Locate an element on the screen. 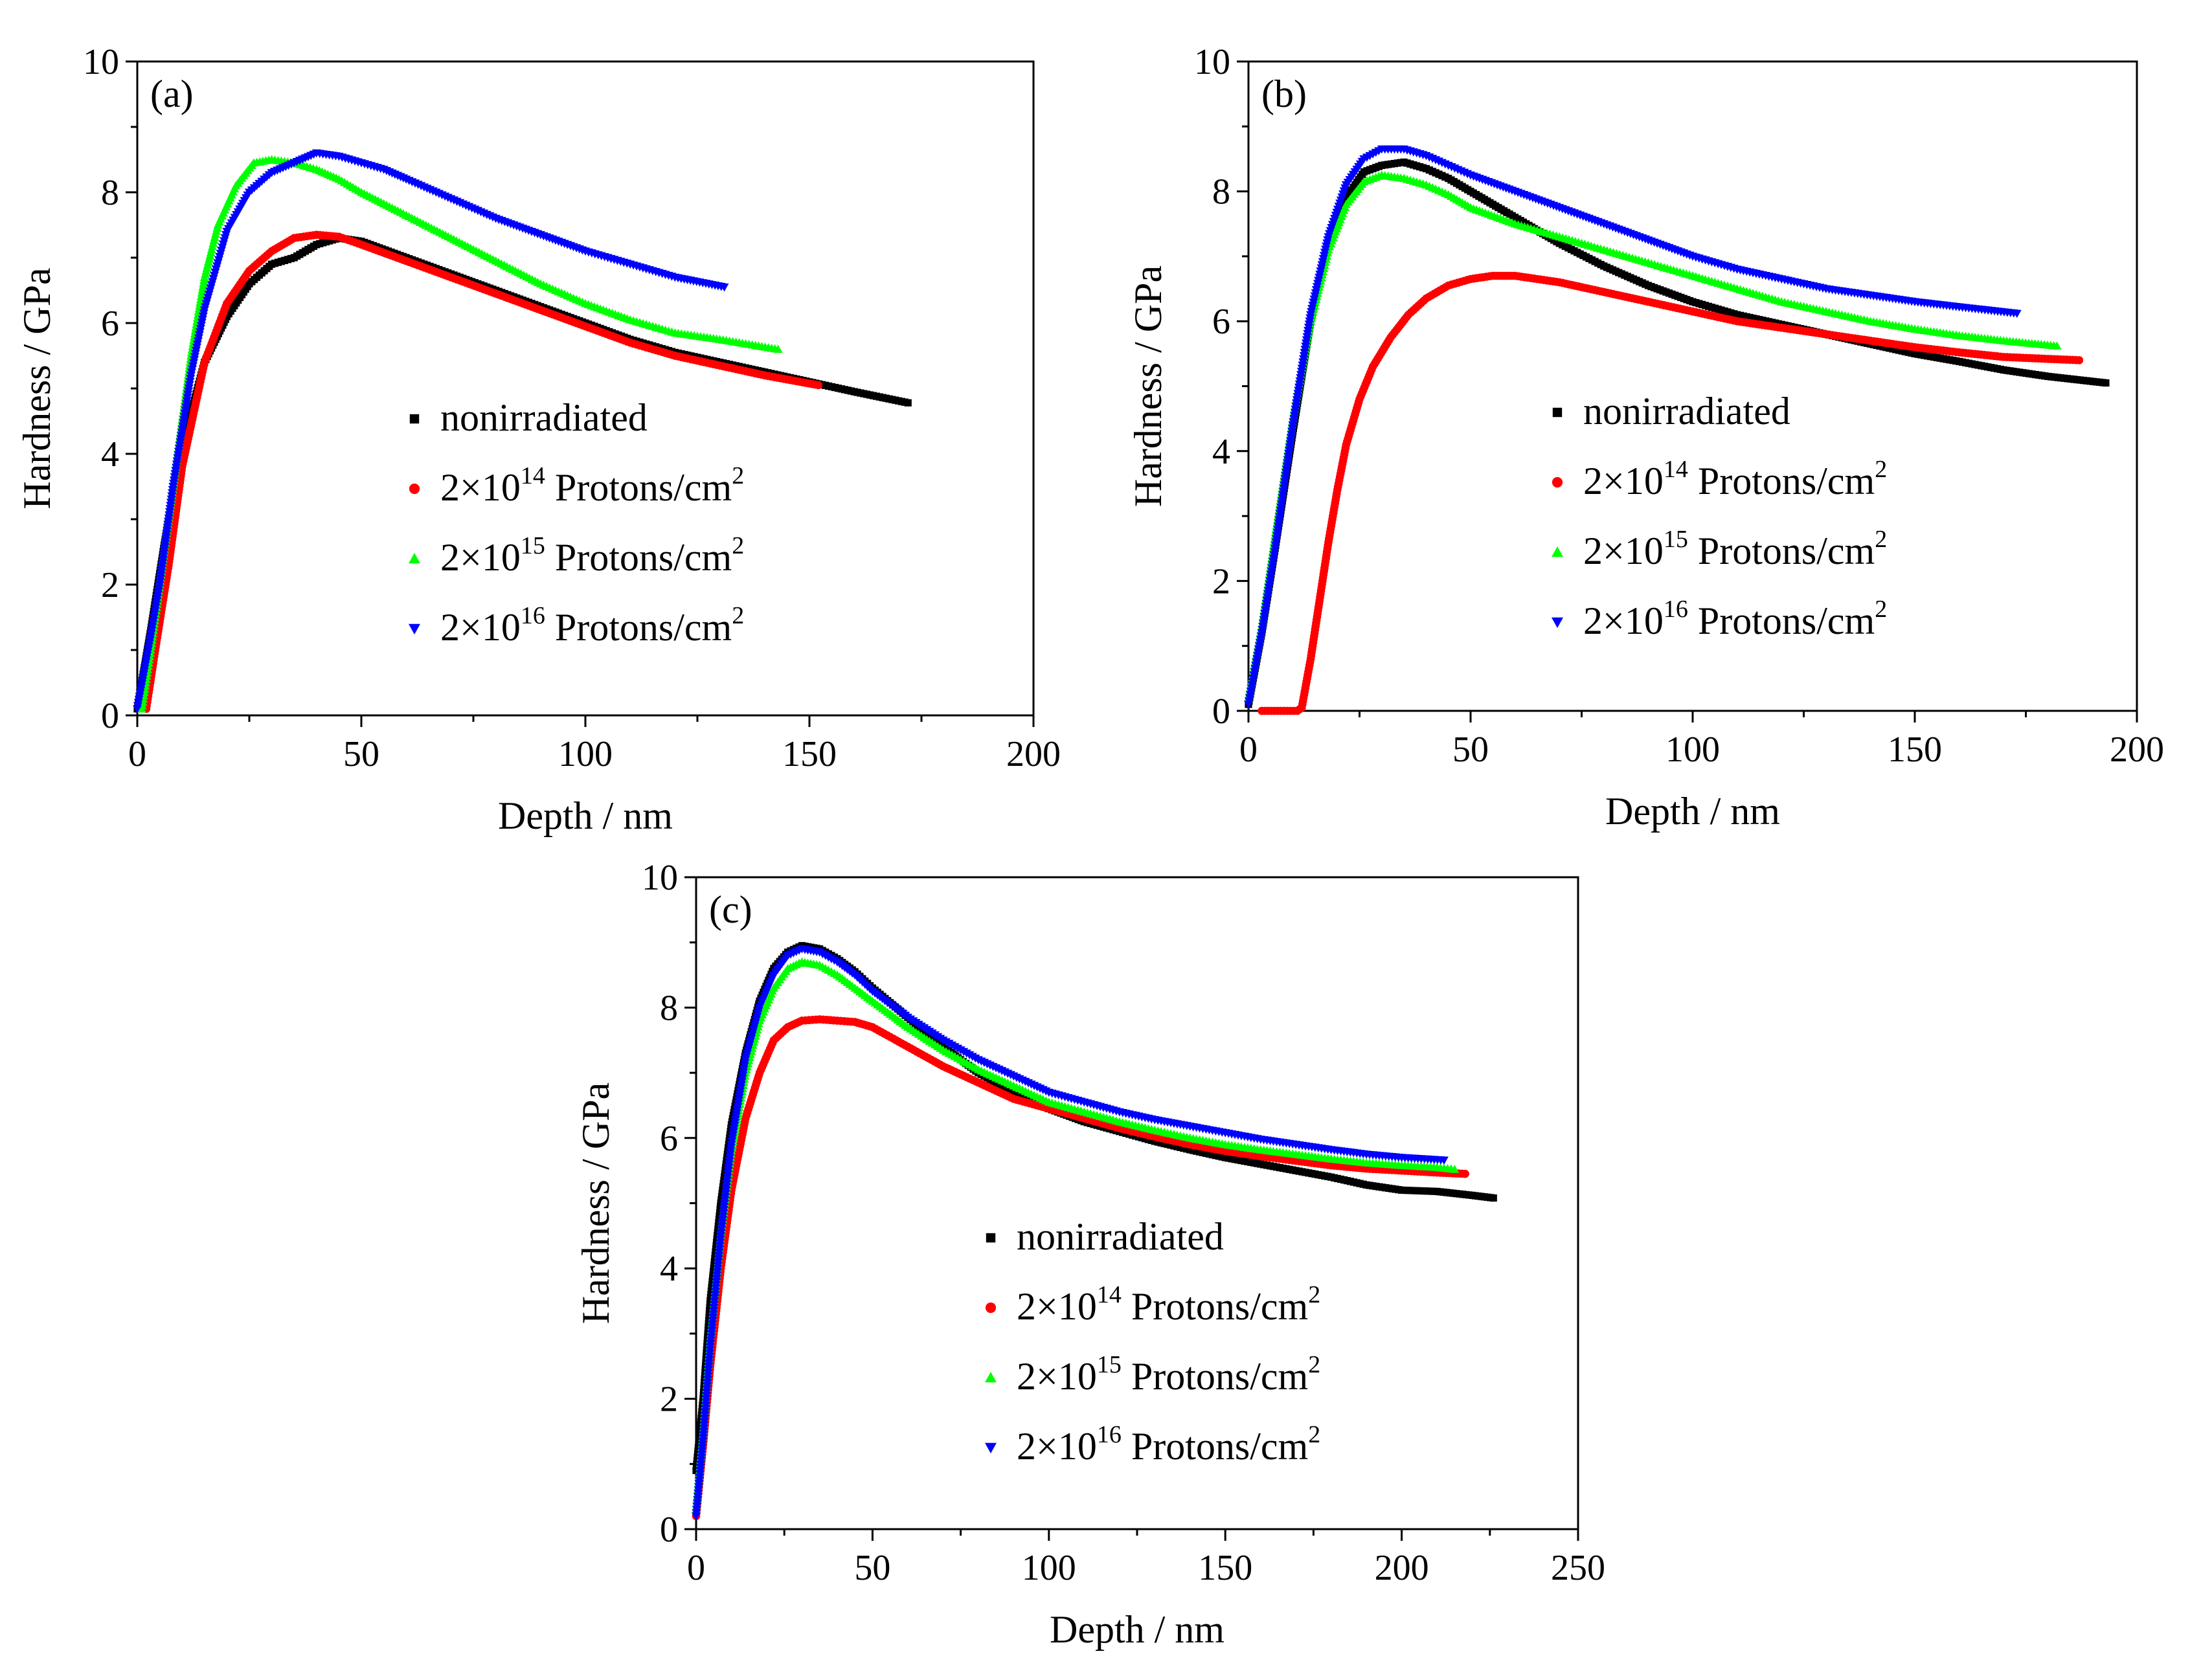 The width and height of the screenshot is (2190, 1680). legend-label: nonirradiated is located at coordinates (1686, 411).